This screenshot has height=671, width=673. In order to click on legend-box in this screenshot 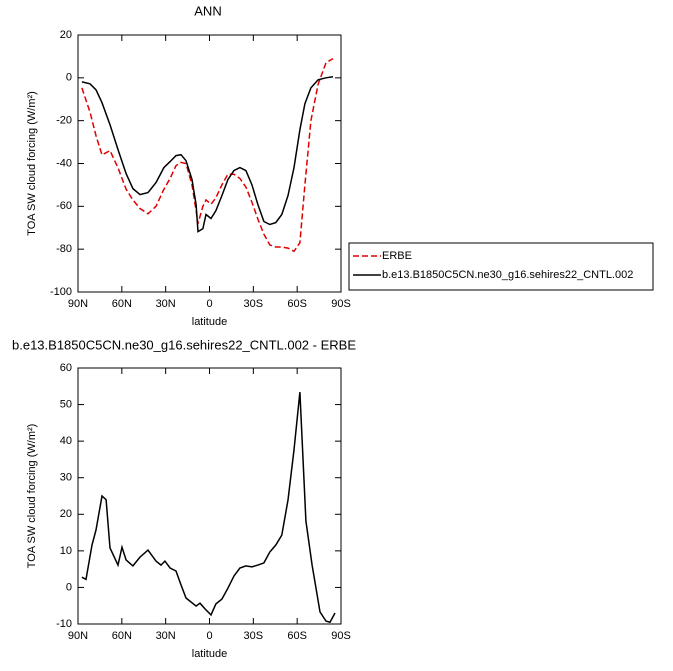, I will do `click(501, 266)`.